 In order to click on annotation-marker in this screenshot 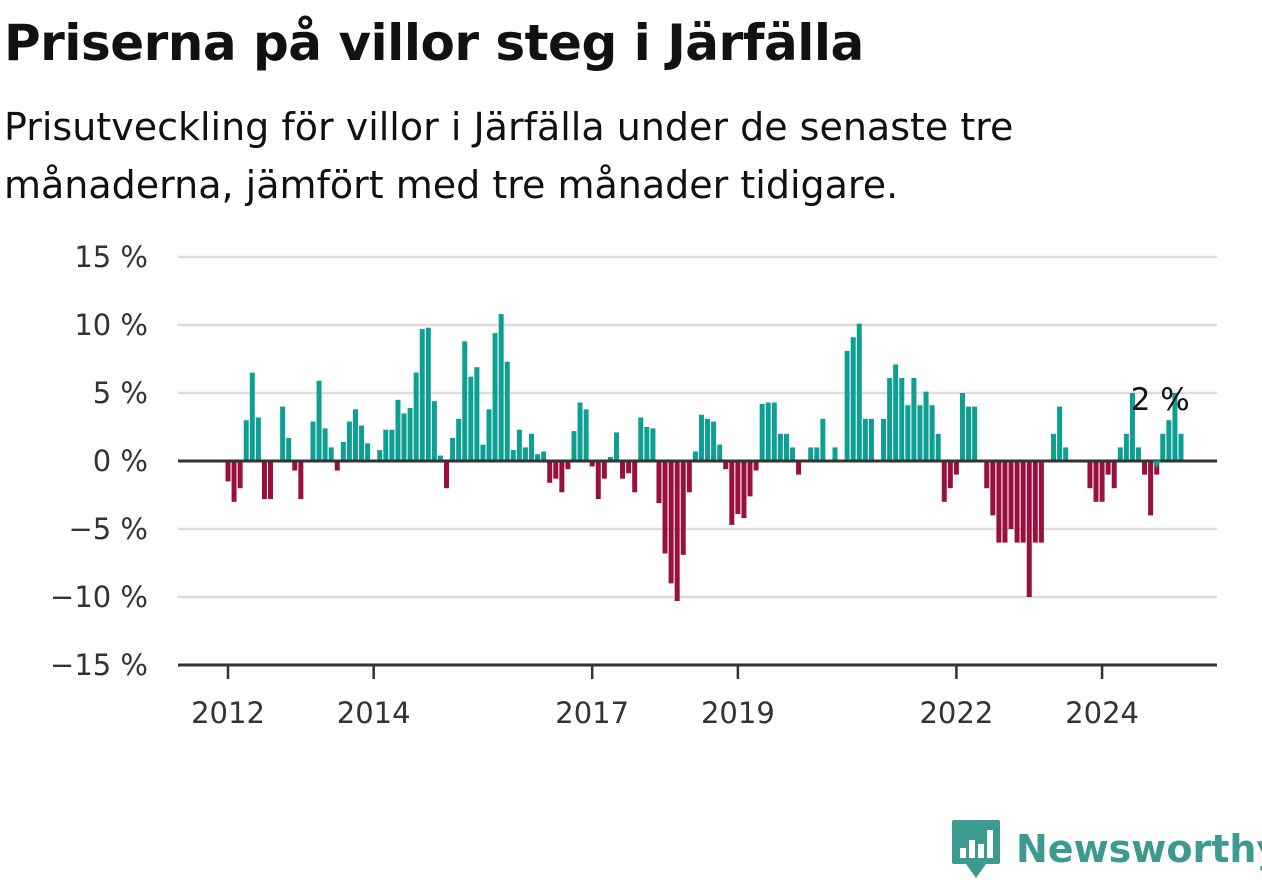, I will do `click(1156, 464)`.